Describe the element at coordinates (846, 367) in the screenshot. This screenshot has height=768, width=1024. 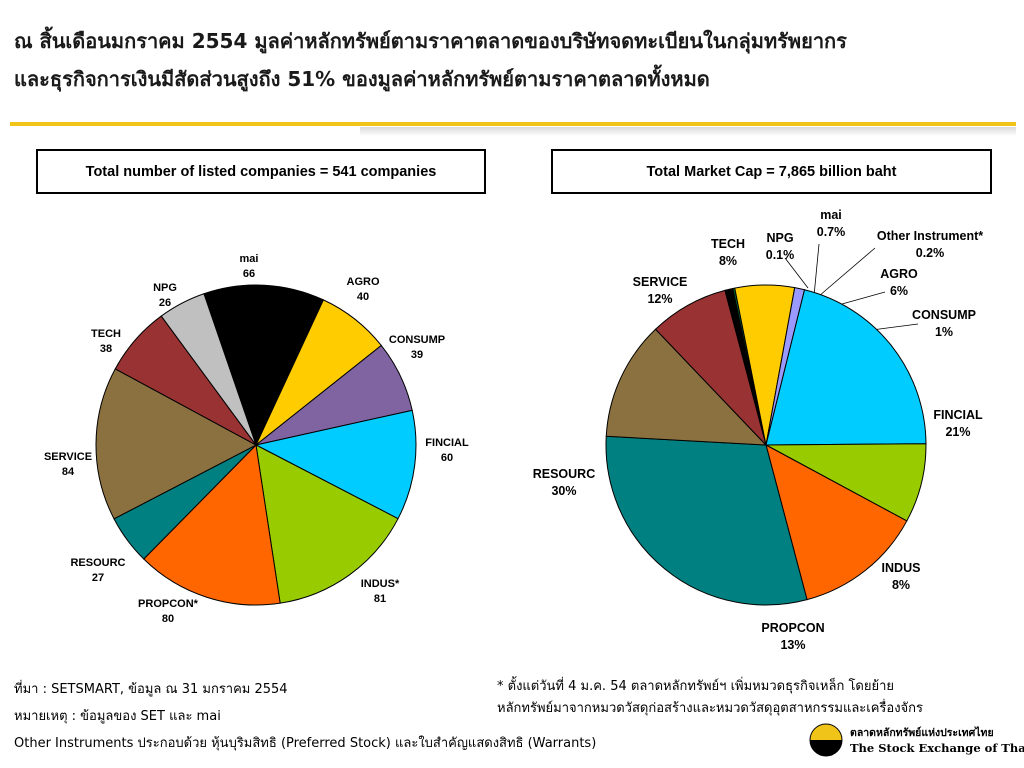
I see `marketcap-slice-fincial` at that location.